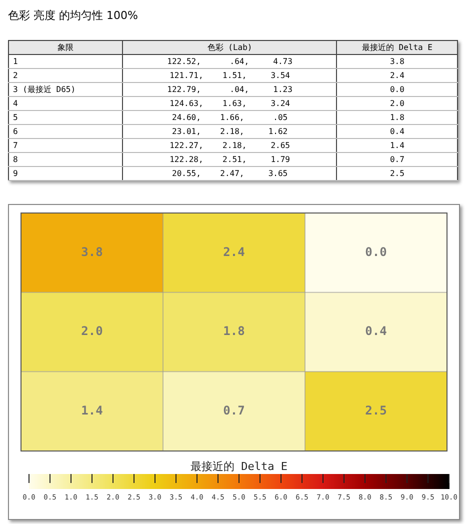 The image size is (469, 524). I want to click on text: 122.28, 2.51, 1.79, so click(229, 159).